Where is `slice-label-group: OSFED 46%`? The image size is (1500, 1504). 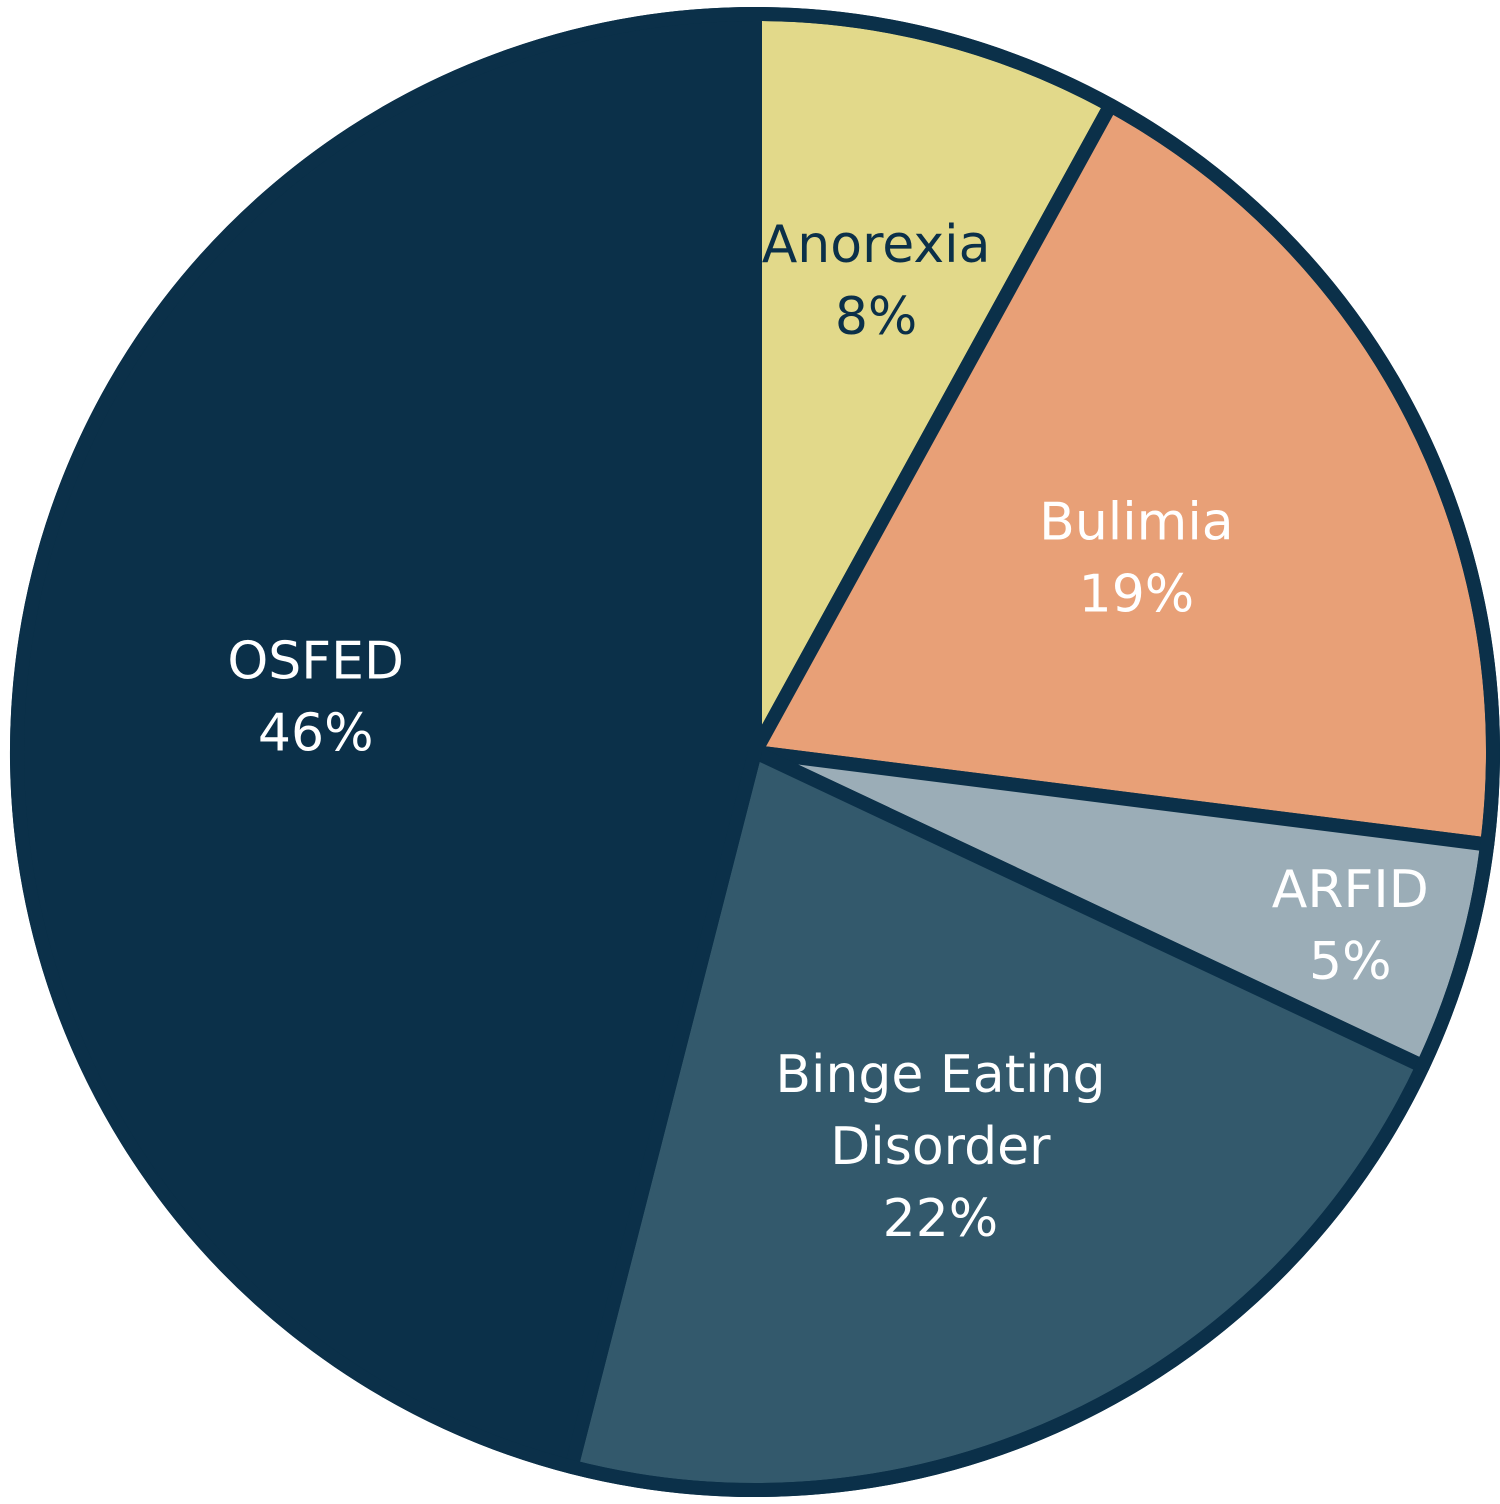 slice-label-group: OSFED 46% is located at coordinates (315, 698).